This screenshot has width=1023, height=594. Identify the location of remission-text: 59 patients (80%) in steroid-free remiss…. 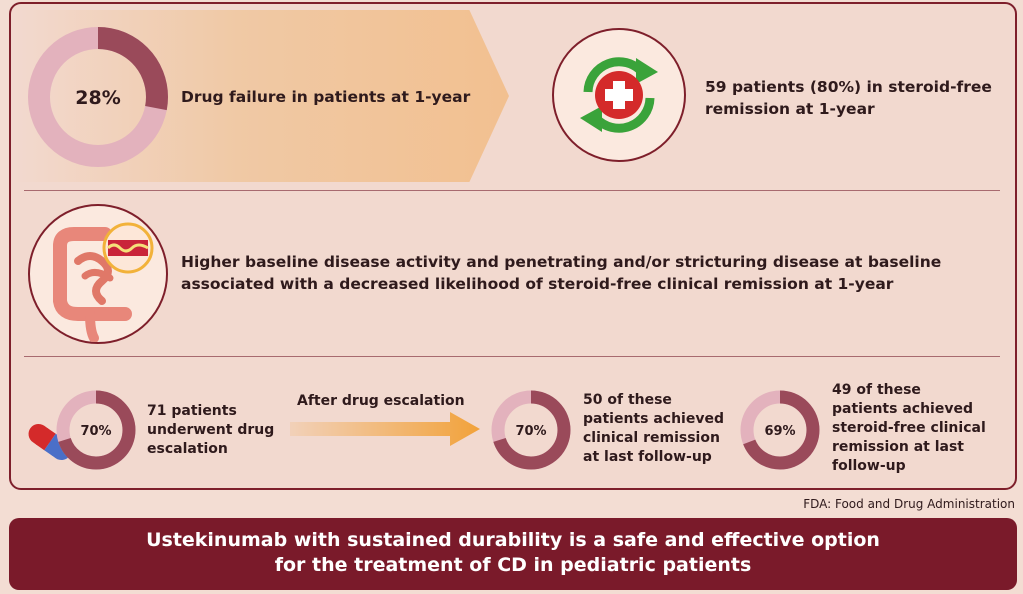
(848, 98).